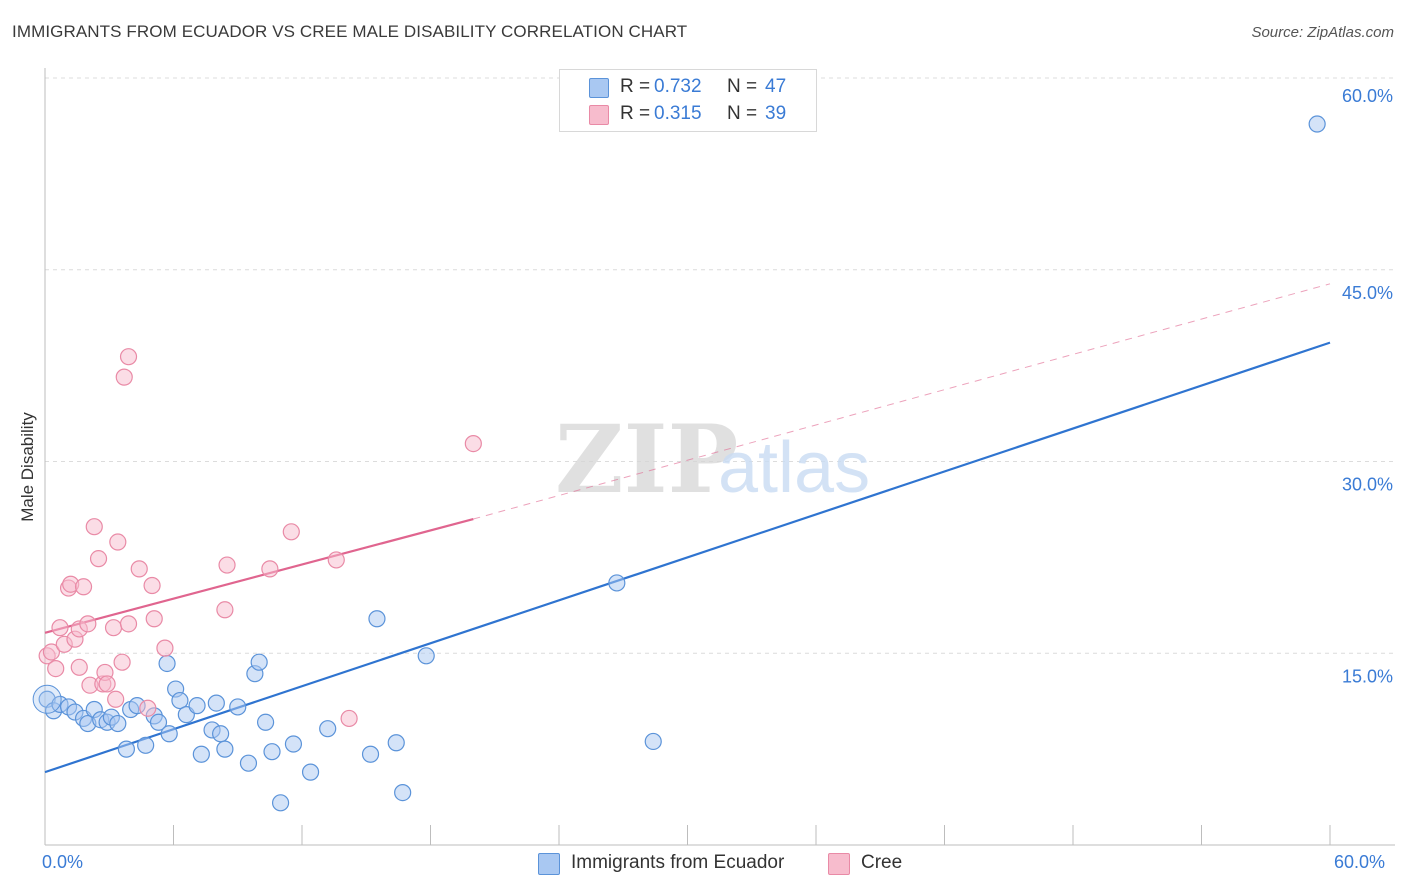  I want to click on ecuador-legend-swatch-icon, so click(549, 864).